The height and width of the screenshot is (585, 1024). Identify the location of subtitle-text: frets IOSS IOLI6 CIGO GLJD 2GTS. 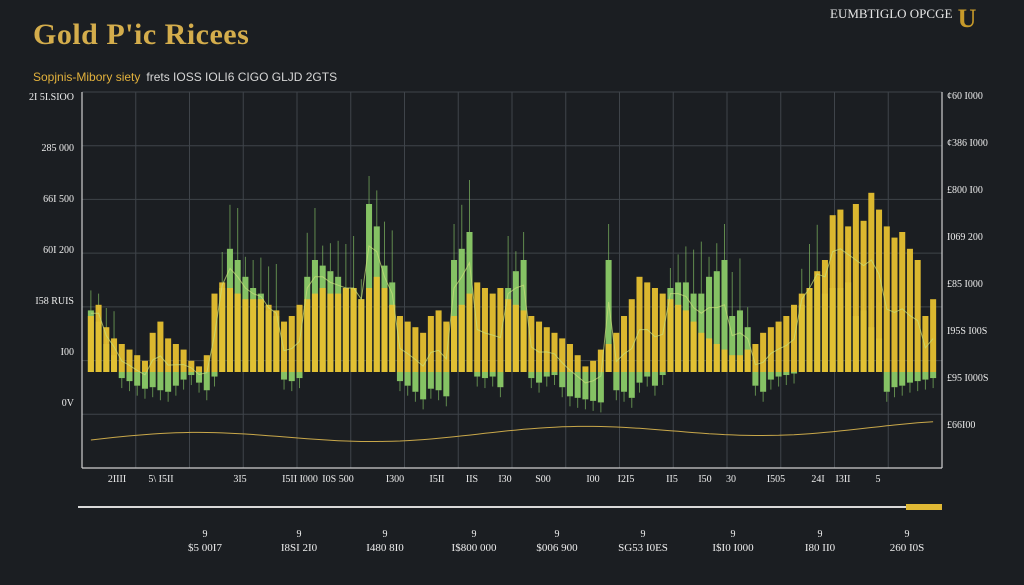
(242, 77).